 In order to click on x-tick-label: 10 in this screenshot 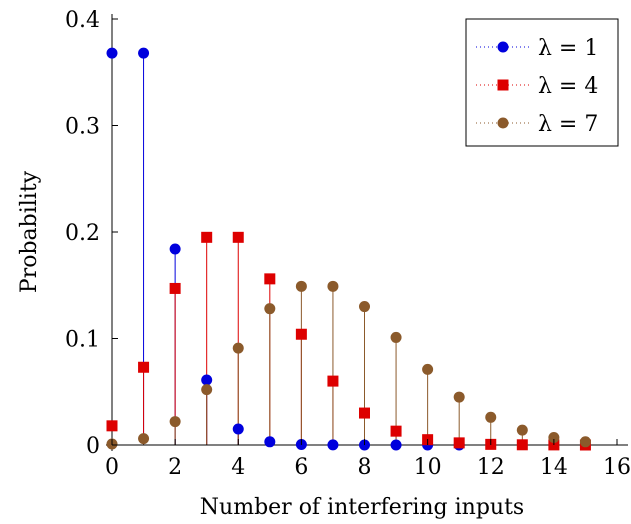, I will do `click(428, 467)`.